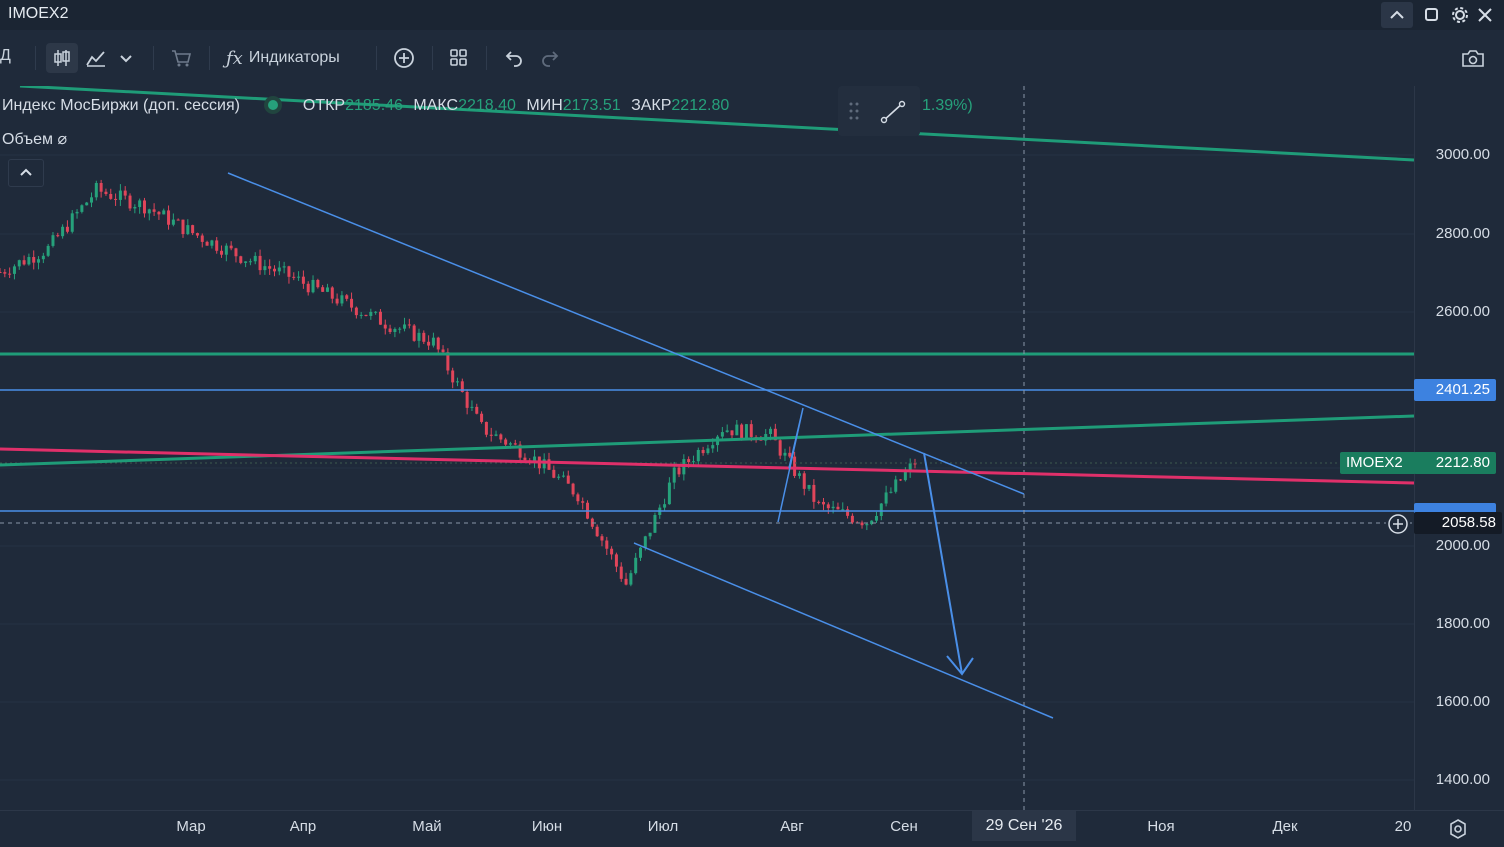 The height and width of the screenshot is (847, 1504). Describe the element at coordinates (854, 111) in the screenshot. I see `drag-handle-icon` at that location.